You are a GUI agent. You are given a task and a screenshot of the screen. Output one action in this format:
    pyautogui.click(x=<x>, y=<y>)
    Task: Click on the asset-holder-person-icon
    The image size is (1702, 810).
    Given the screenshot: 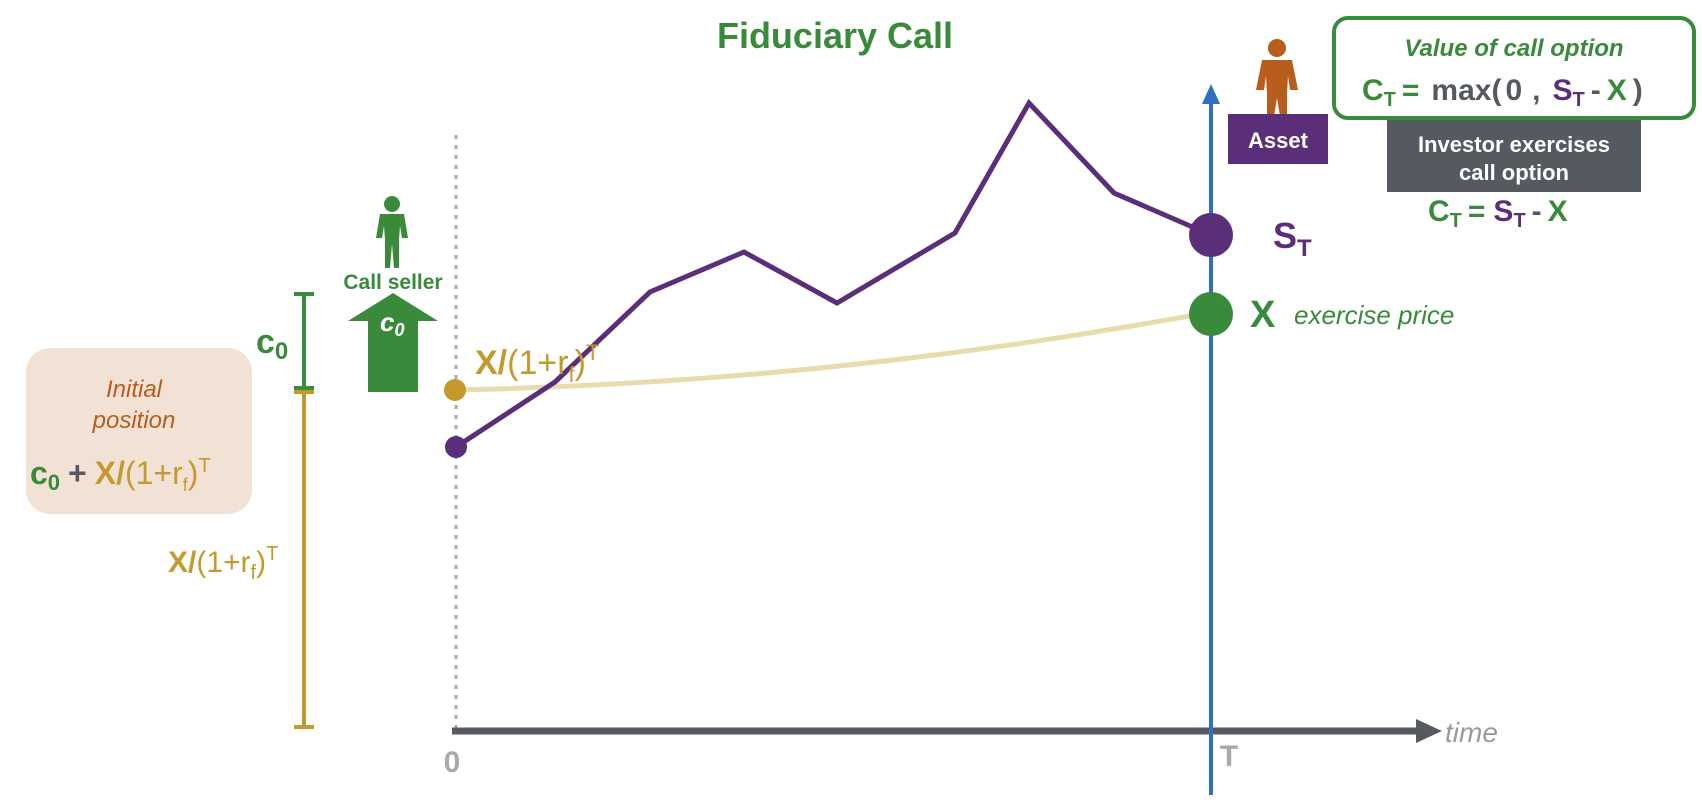 What is the action you would take?
    pyautogui.click(x=1277, y=77)
    